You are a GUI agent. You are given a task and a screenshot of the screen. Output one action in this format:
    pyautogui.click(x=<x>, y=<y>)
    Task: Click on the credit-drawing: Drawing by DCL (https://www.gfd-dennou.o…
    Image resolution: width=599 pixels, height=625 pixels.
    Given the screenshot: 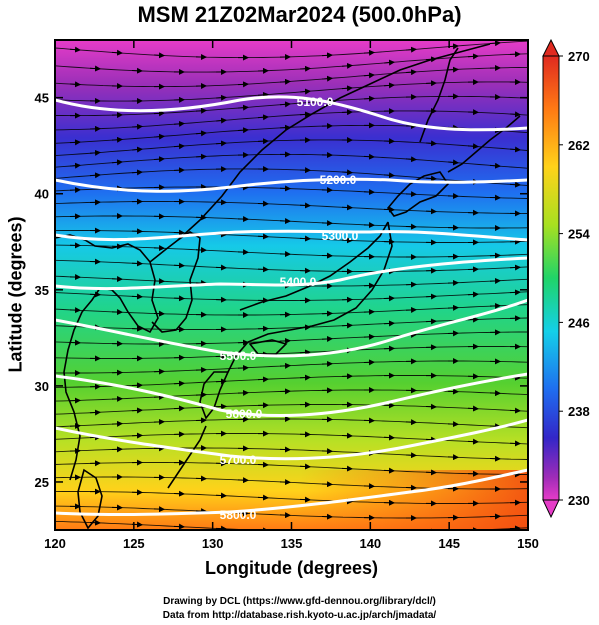 What is the action you would take?
    pyautogui.click(x=299, y=601)
    